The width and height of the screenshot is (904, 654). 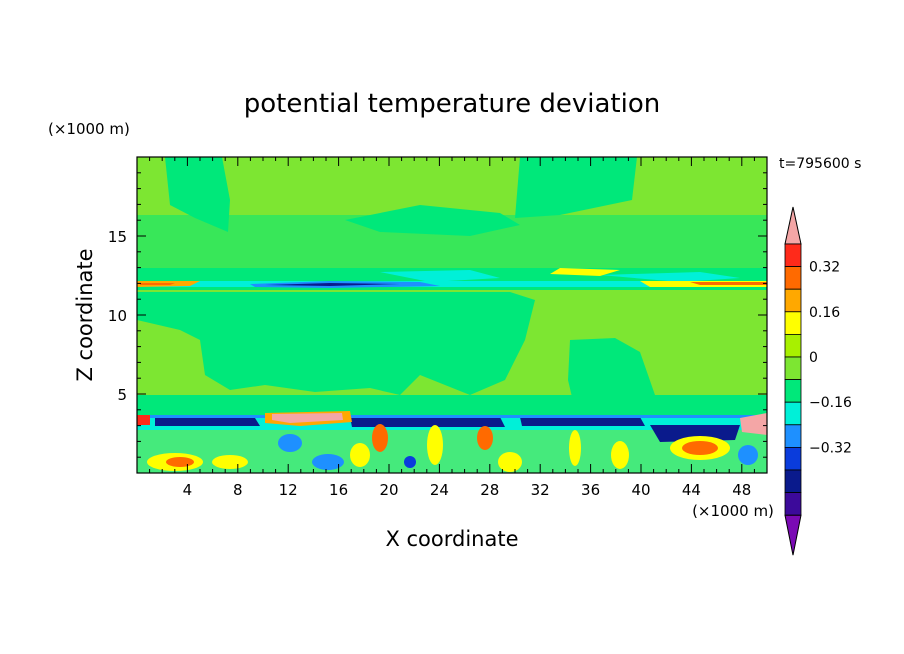 What do you see at coordinates (117, 316) in the screenshot?
I see `y-tick-label: 10` at bounding box center [117, 316].